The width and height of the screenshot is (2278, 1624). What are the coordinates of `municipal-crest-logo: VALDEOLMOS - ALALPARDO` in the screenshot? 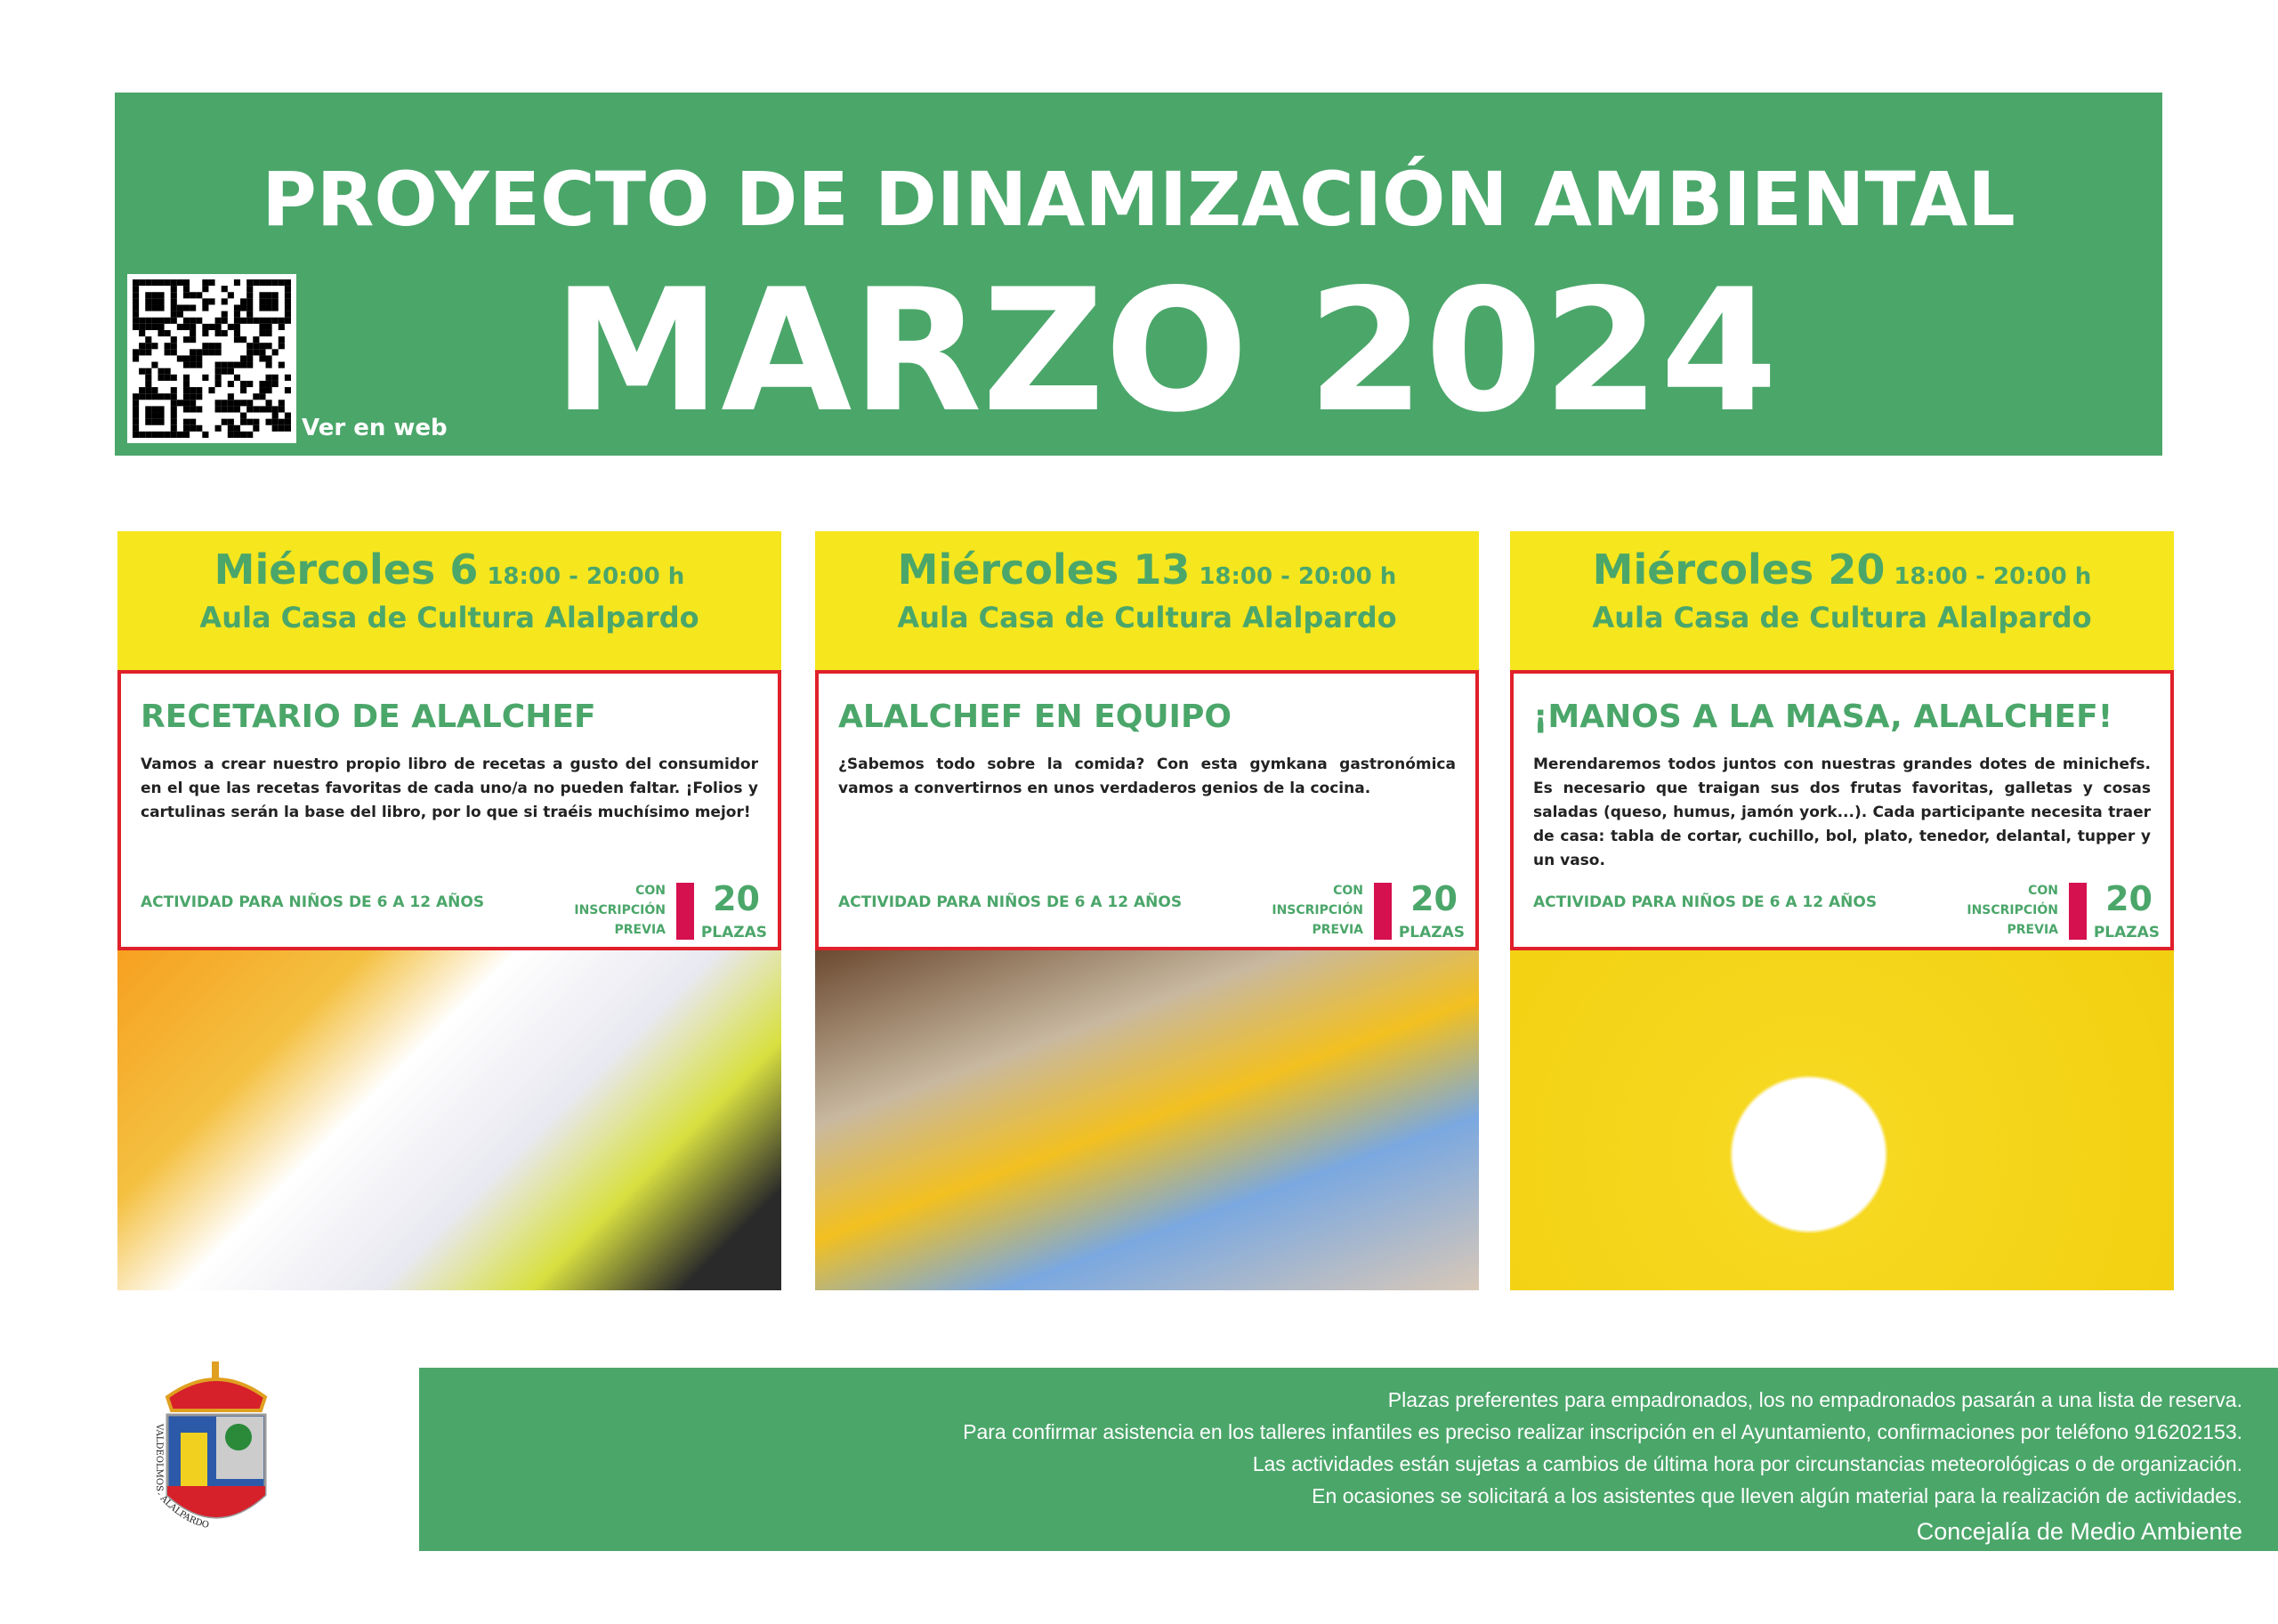 It's located at (216, 1457).